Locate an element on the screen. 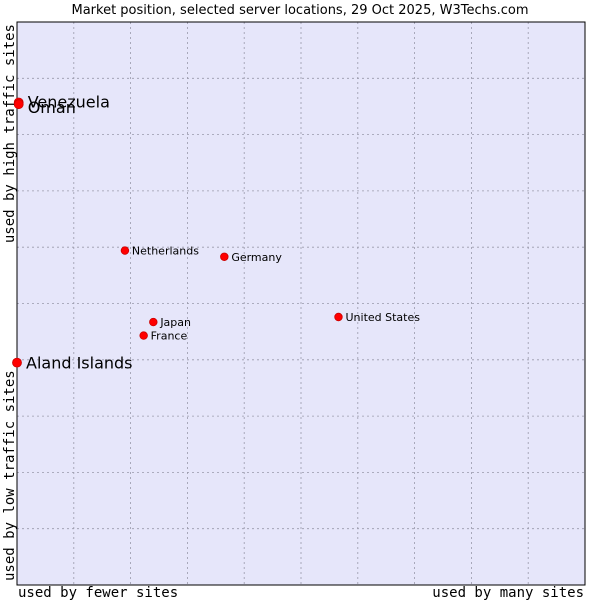 The width and height of the screenshot is (600, 600). x-axis-label-left: used by fewer sites is located at coordinates (98, 592).